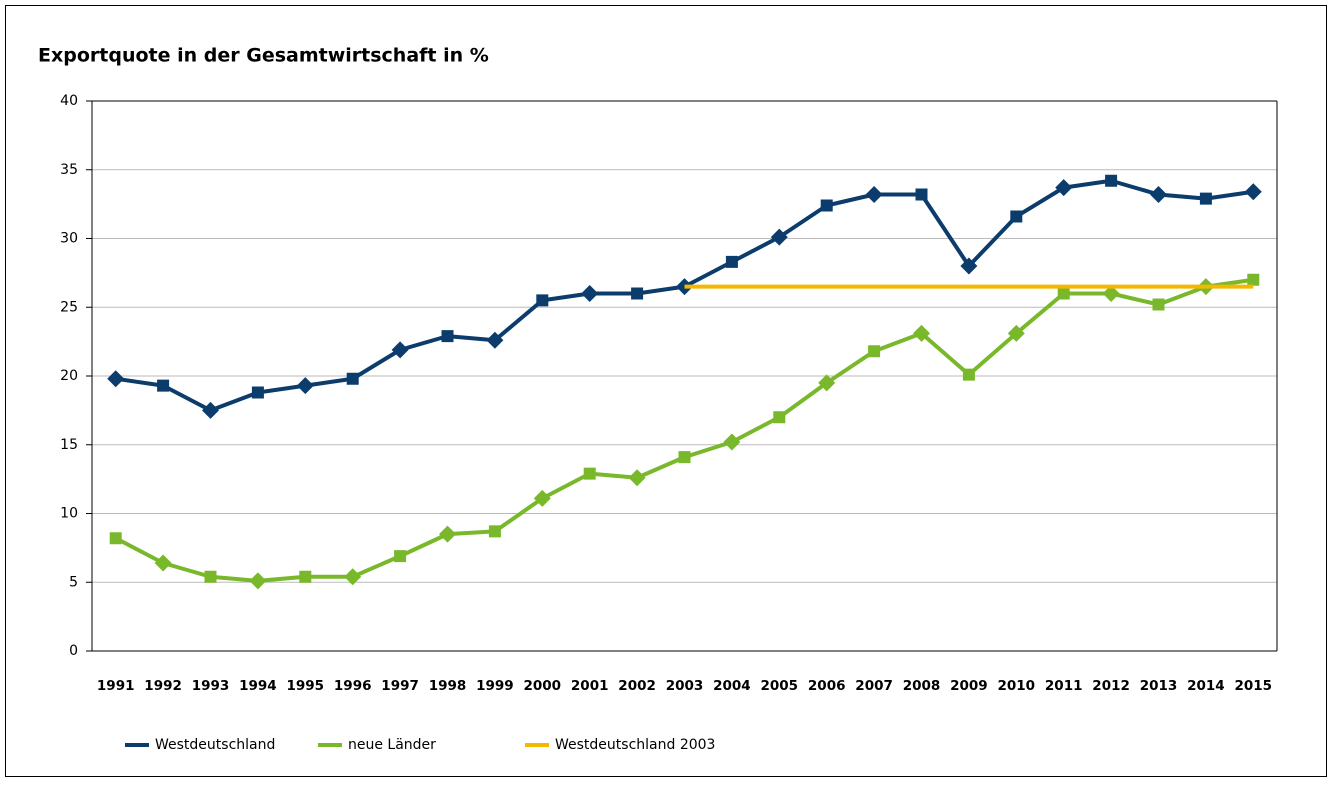  What do you see at coordinates (495, 686) in the screenshot?
I see `x-tick-label: 1999` at bounding box center [495, 686].